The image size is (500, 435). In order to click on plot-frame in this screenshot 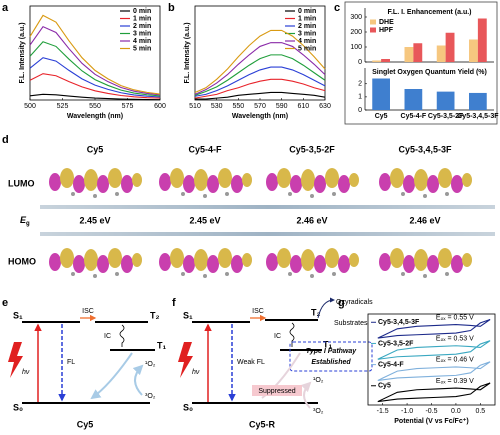, I will do `click(431, 359)`.